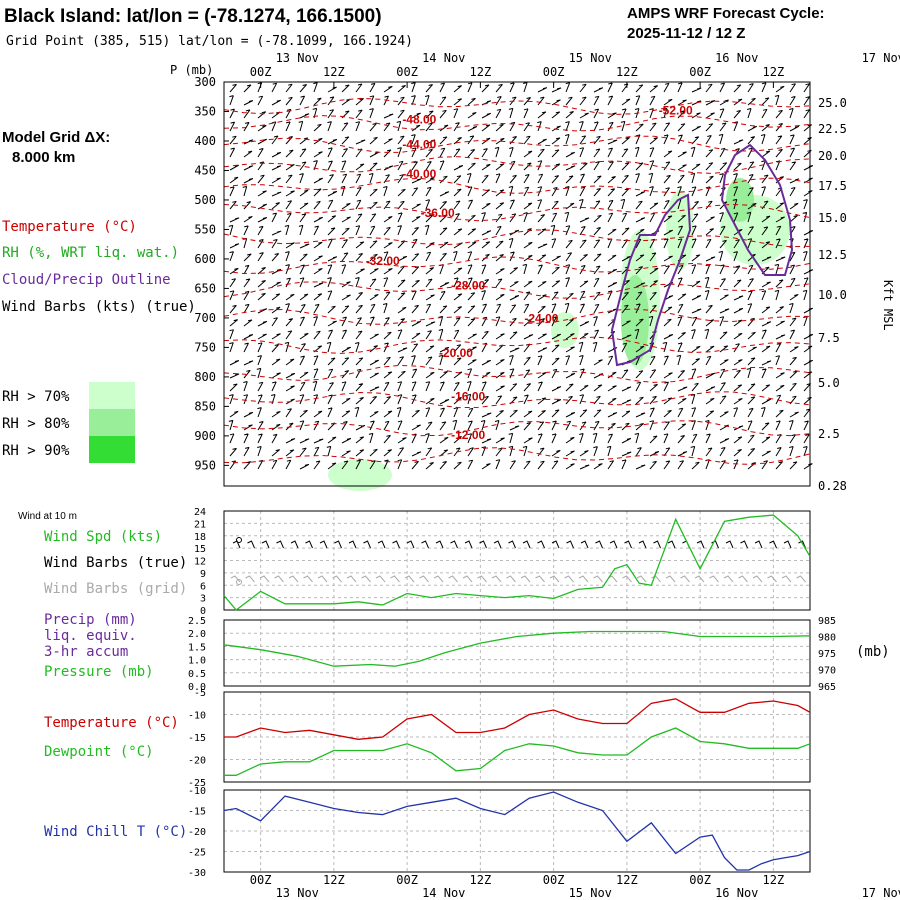 This screenshot has width=900, height=900. I want to click on pressure-axis-title: P (mb), so click(191, 70).